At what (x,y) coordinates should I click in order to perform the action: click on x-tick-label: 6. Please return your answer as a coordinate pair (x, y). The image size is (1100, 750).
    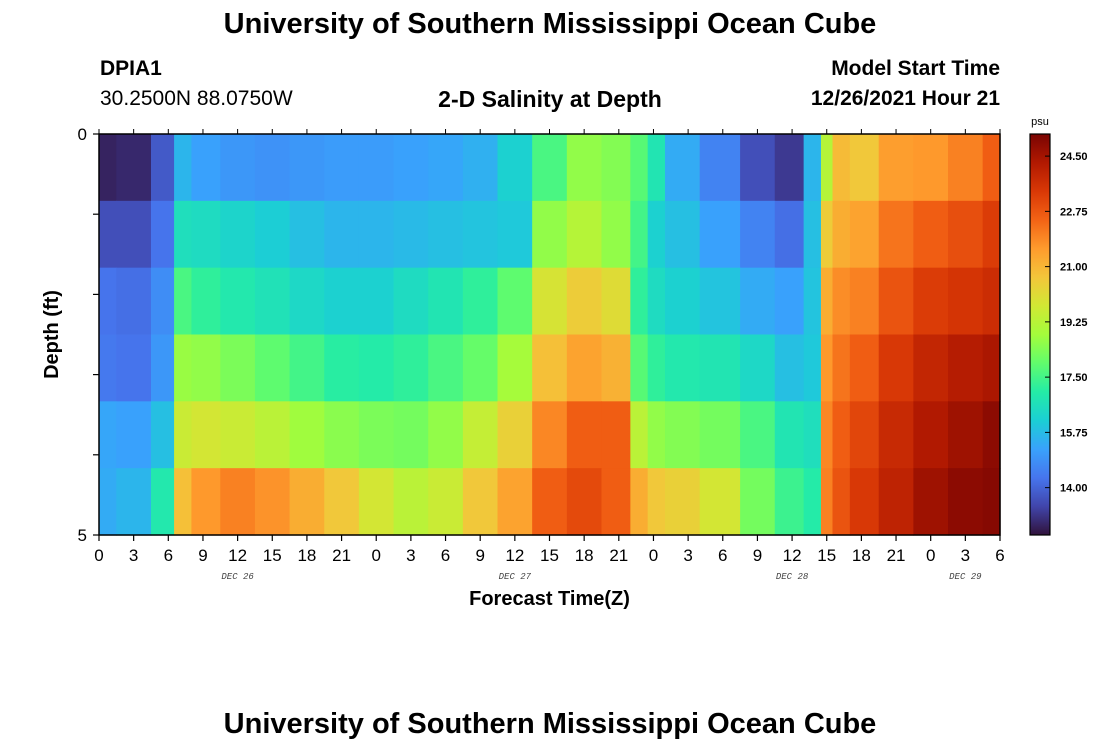
    Looking at the image, I should click on (445, 555).